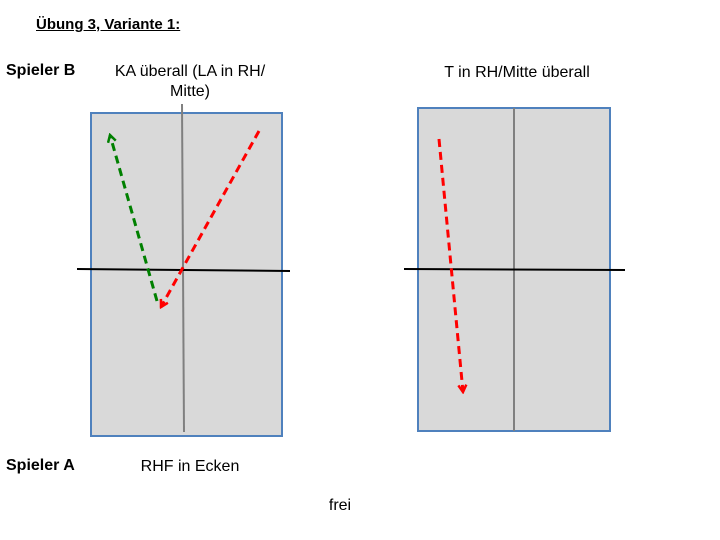 The image size is (720, 540). Describe the element at coordinates (211, 218) in the screenshot. I see `left-table-red-arrow` at that location.